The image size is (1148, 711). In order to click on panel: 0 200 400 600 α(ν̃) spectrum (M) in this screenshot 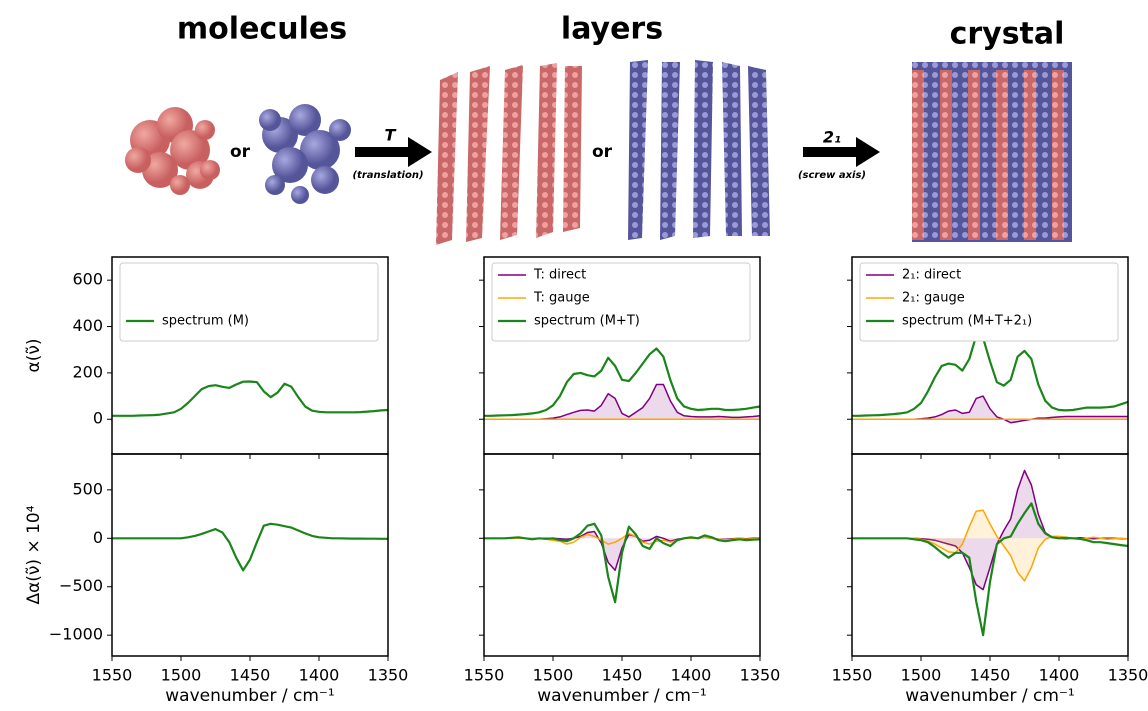, I will do `click(206, 357)`.